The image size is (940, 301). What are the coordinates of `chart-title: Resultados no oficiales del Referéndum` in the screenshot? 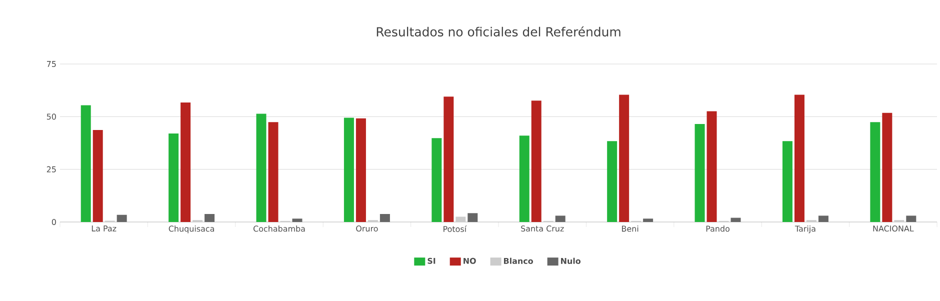 It's located at (498, 31).